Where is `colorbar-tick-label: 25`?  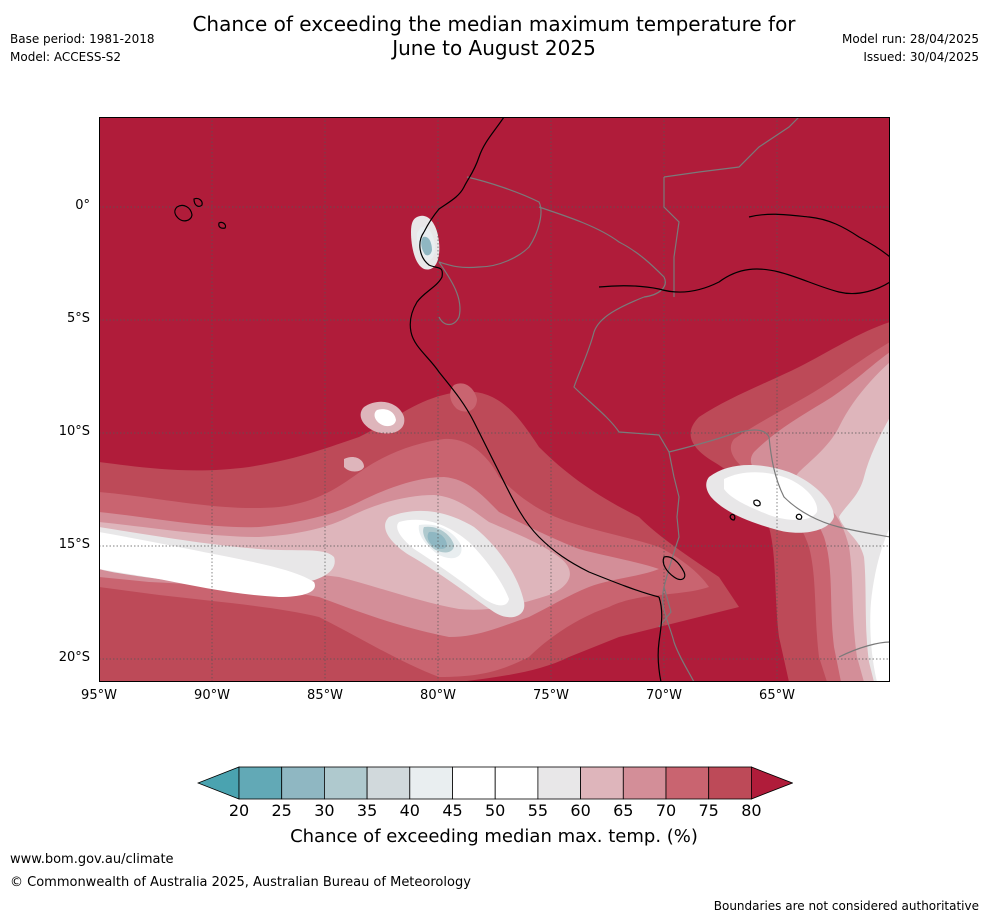
colorbar-tick-label: 25 is located at coordinates (281, 810).